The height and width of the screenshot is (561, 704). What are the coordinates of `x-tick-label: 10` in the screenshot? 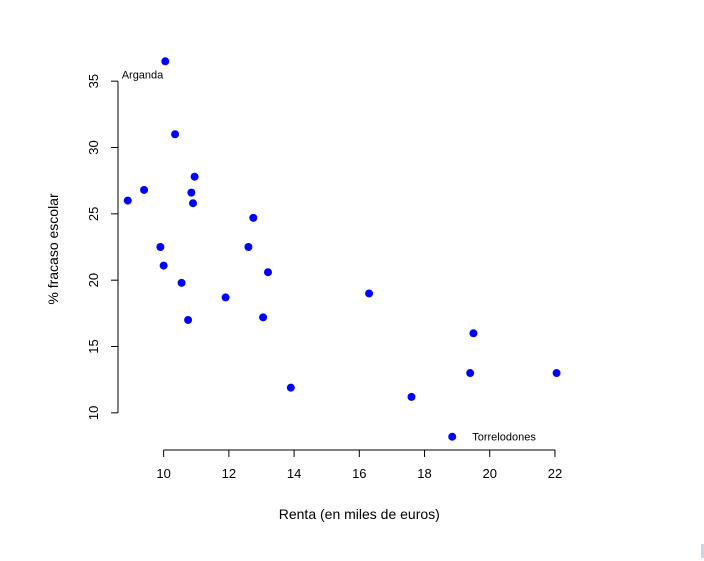 It's located at (163, 473).